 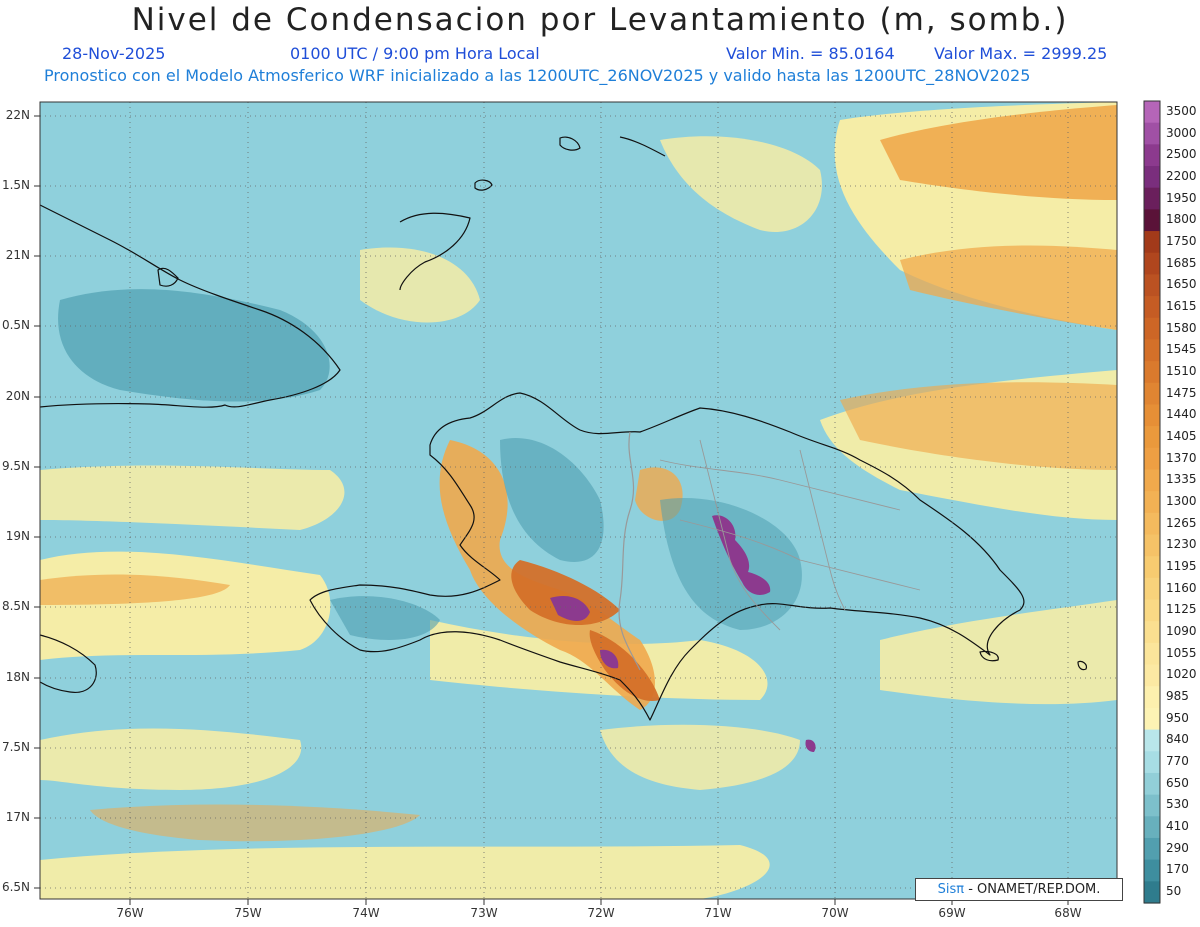 What do you see at coordinates (718, 913) in the screenshot?
I see `lon-label: 71W` at bounding box center [718, 913].